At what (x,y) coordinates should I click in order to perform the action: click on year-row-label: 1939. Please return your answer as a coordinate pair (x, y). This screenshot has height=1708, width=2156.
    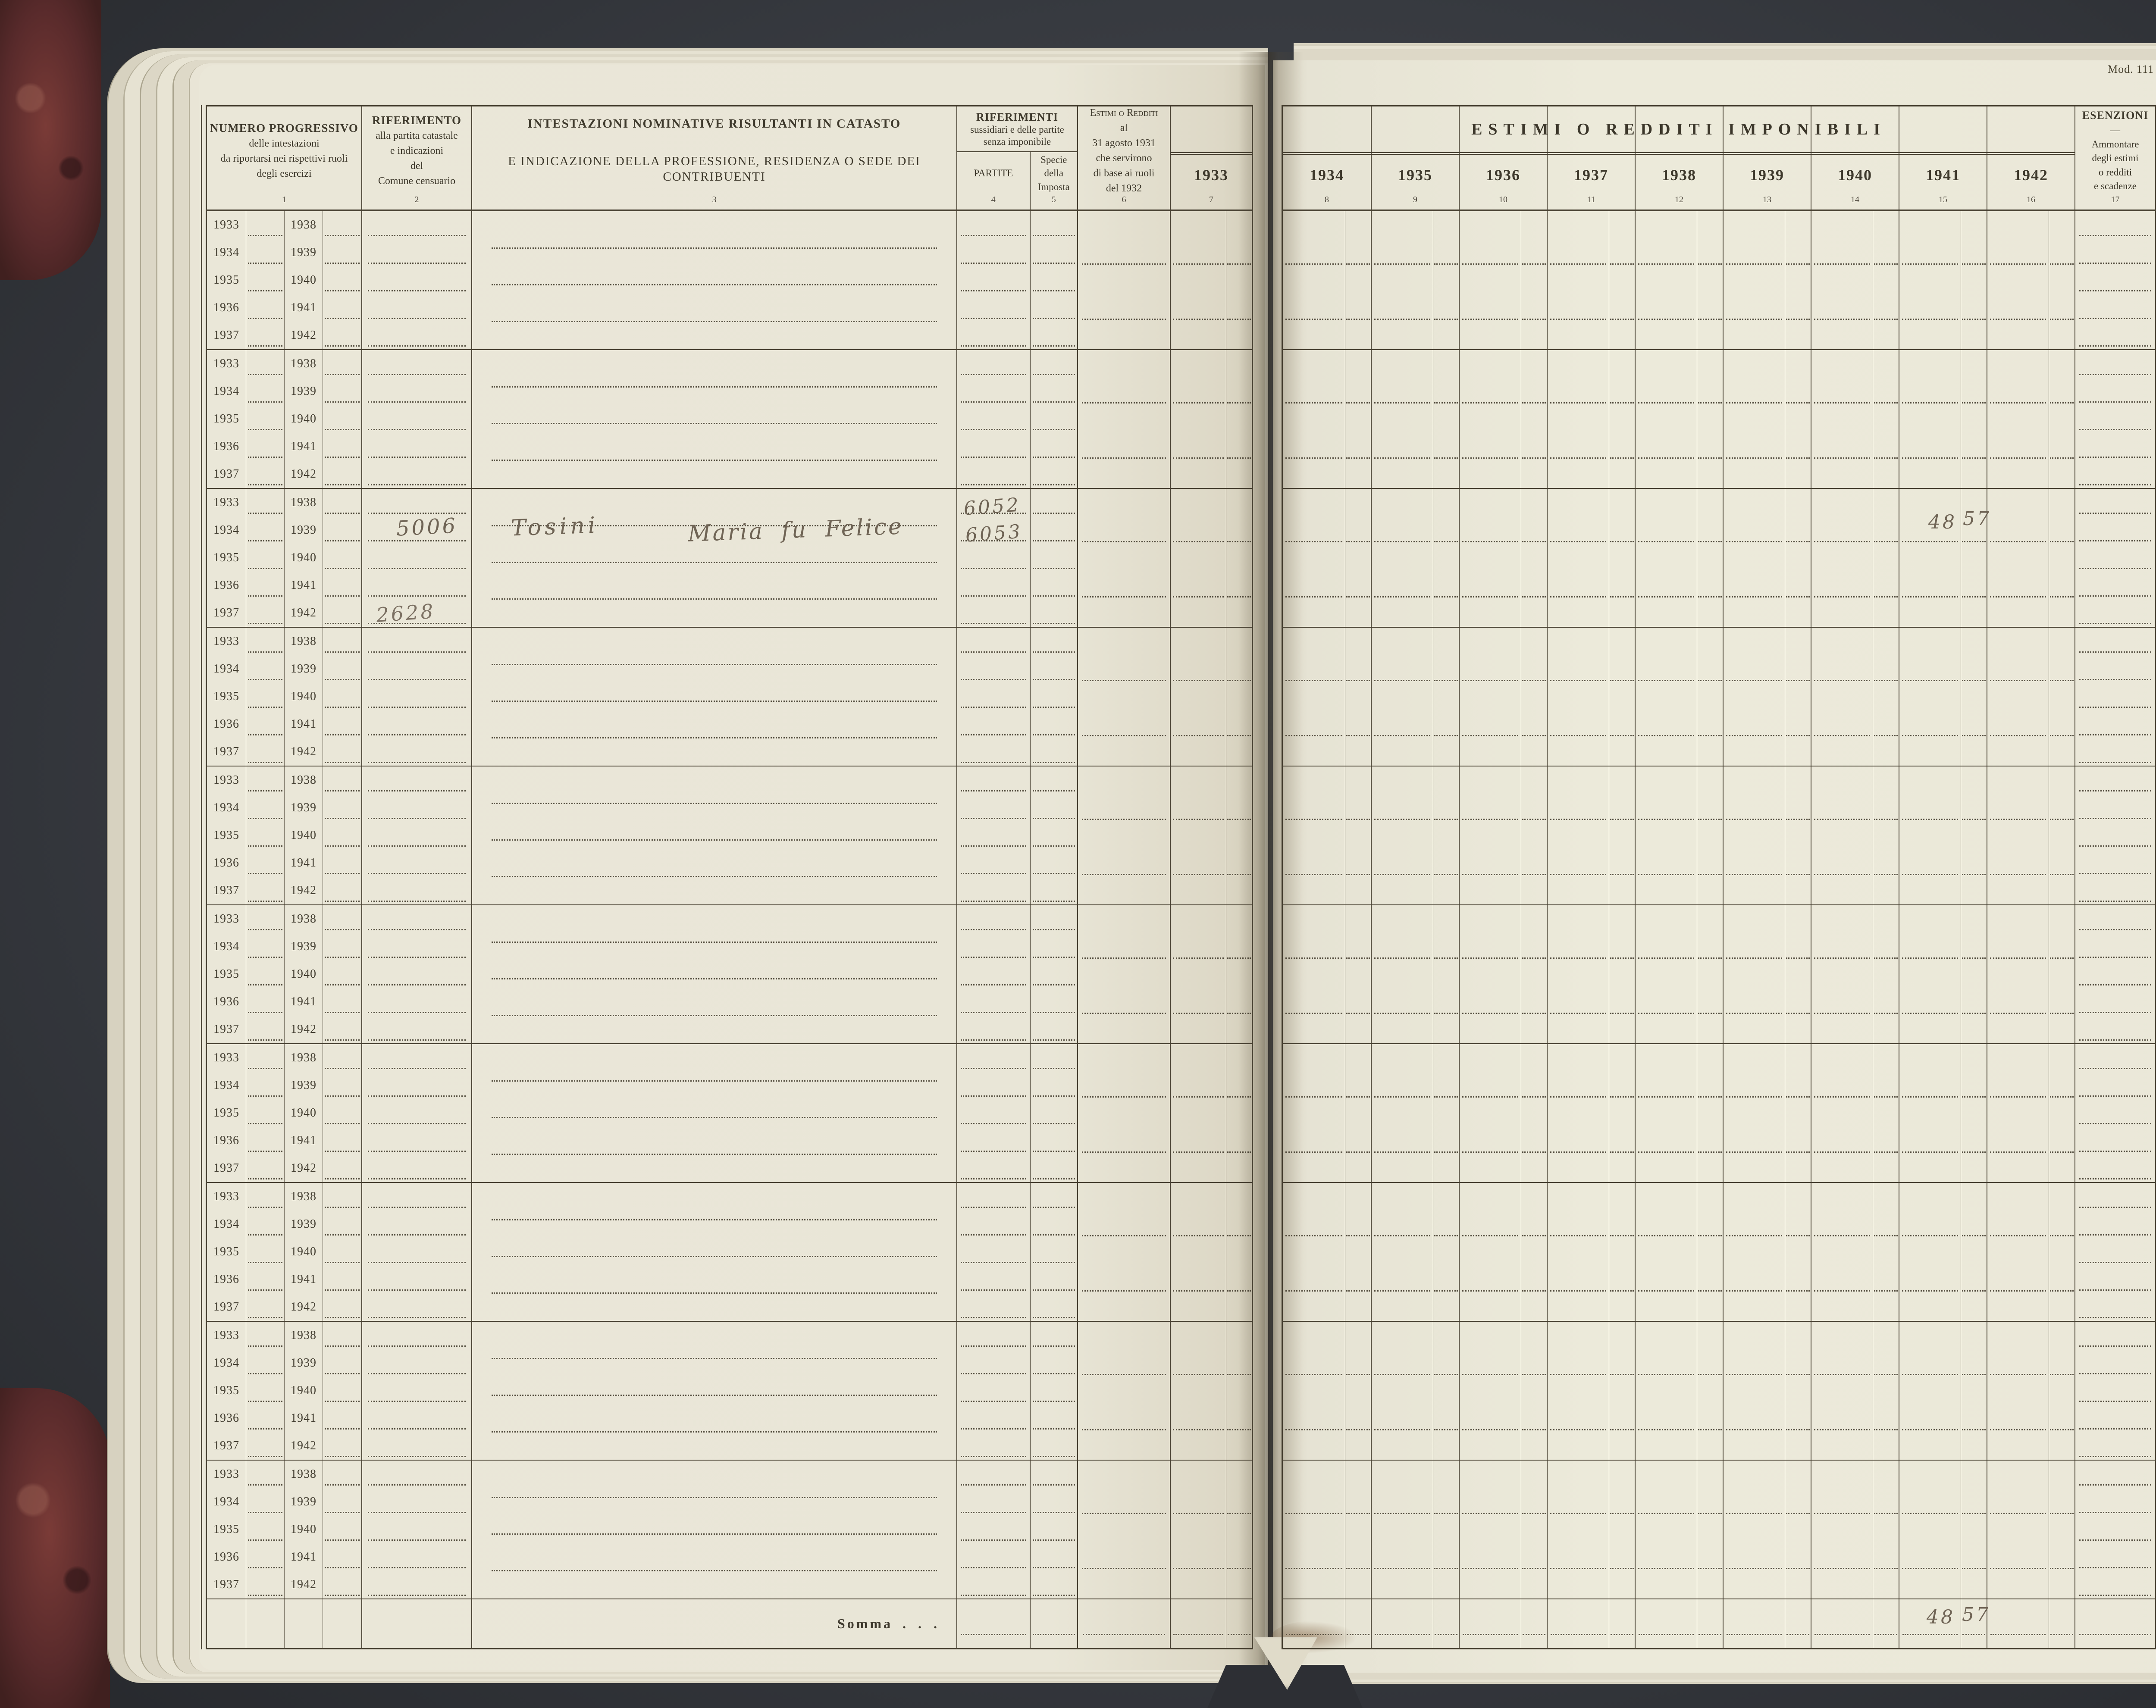
    Looking at the image, I should click on (303, 1363).